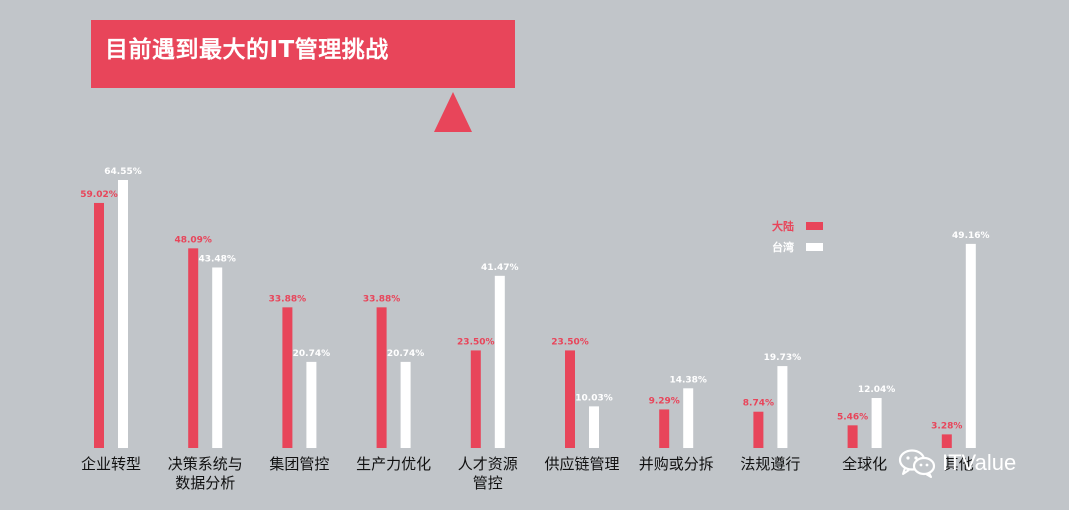 The height and width of the screenshot is (510, 1069). What do you see at coordinates (247, 50) in the screenshot?
I see `chart-title: 目前遇到最大的IT管理挑战` at bounding box center [247, 50].